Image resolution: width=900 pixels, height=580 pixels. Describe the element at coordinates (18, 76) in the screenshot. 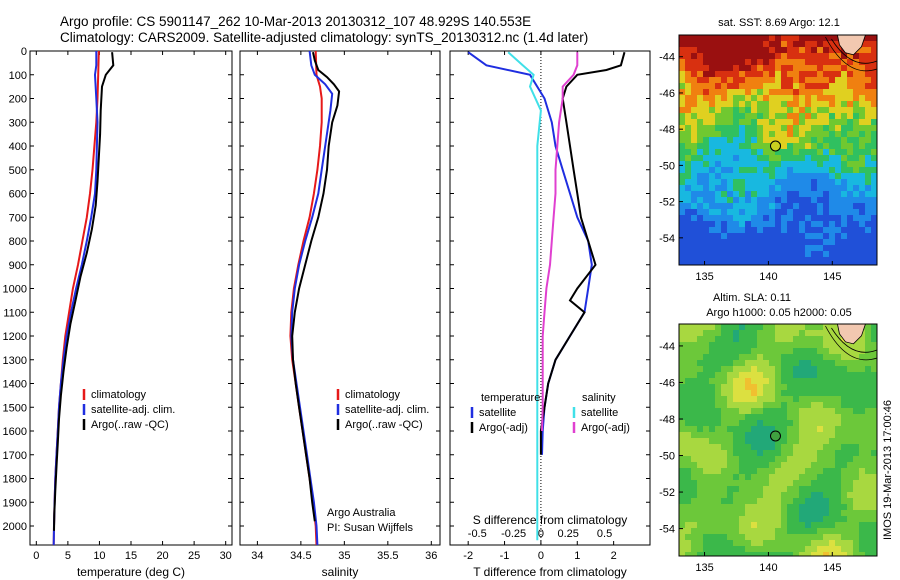

I see `y-tick-label: 100` at that location.